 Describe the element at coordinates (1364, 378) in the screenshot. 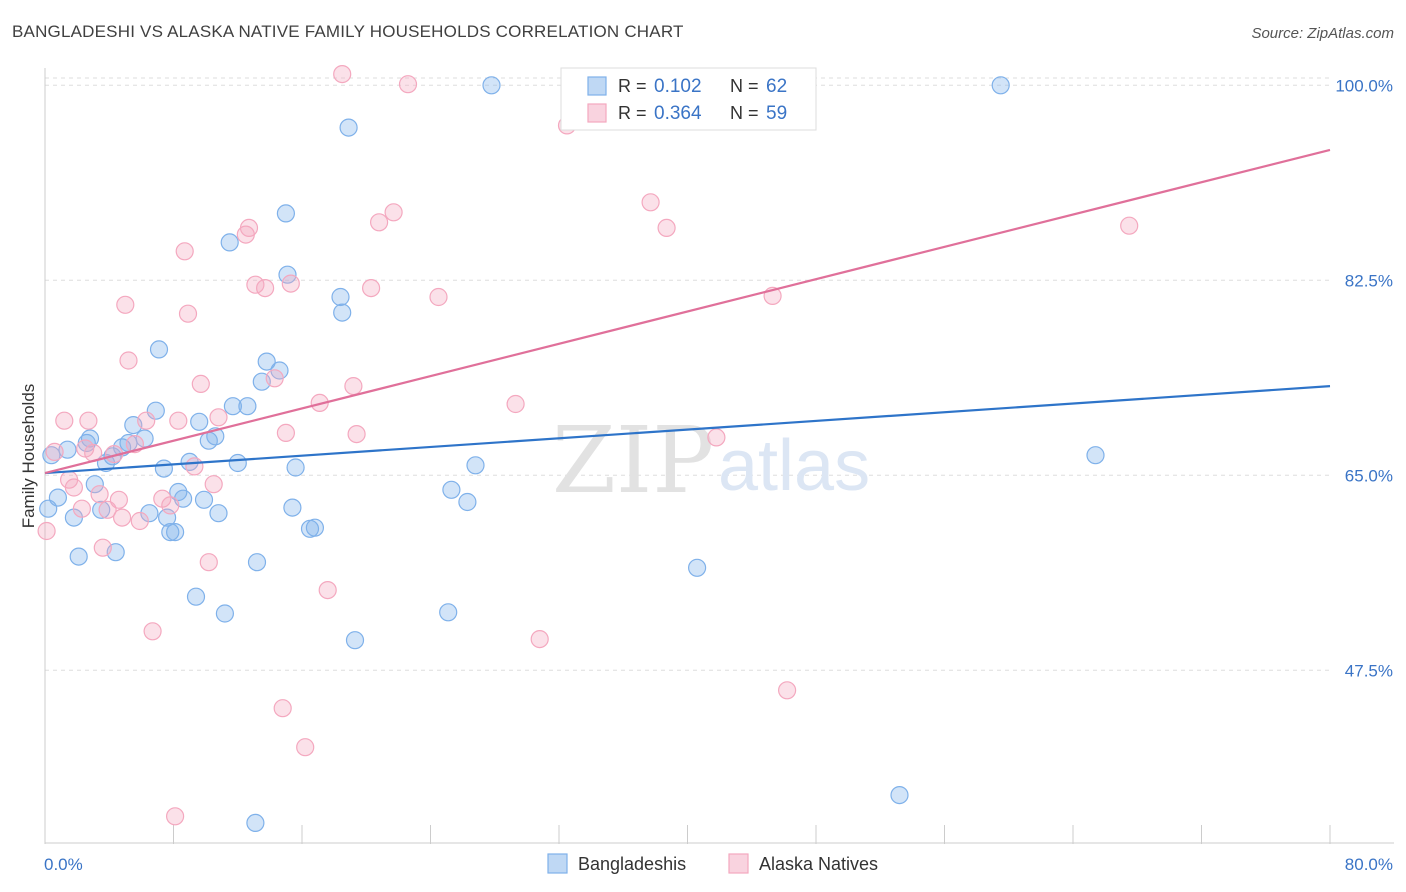

I see `y-tick-labels: 47.5% 65.0% 82.5% 100.0%` at that location.